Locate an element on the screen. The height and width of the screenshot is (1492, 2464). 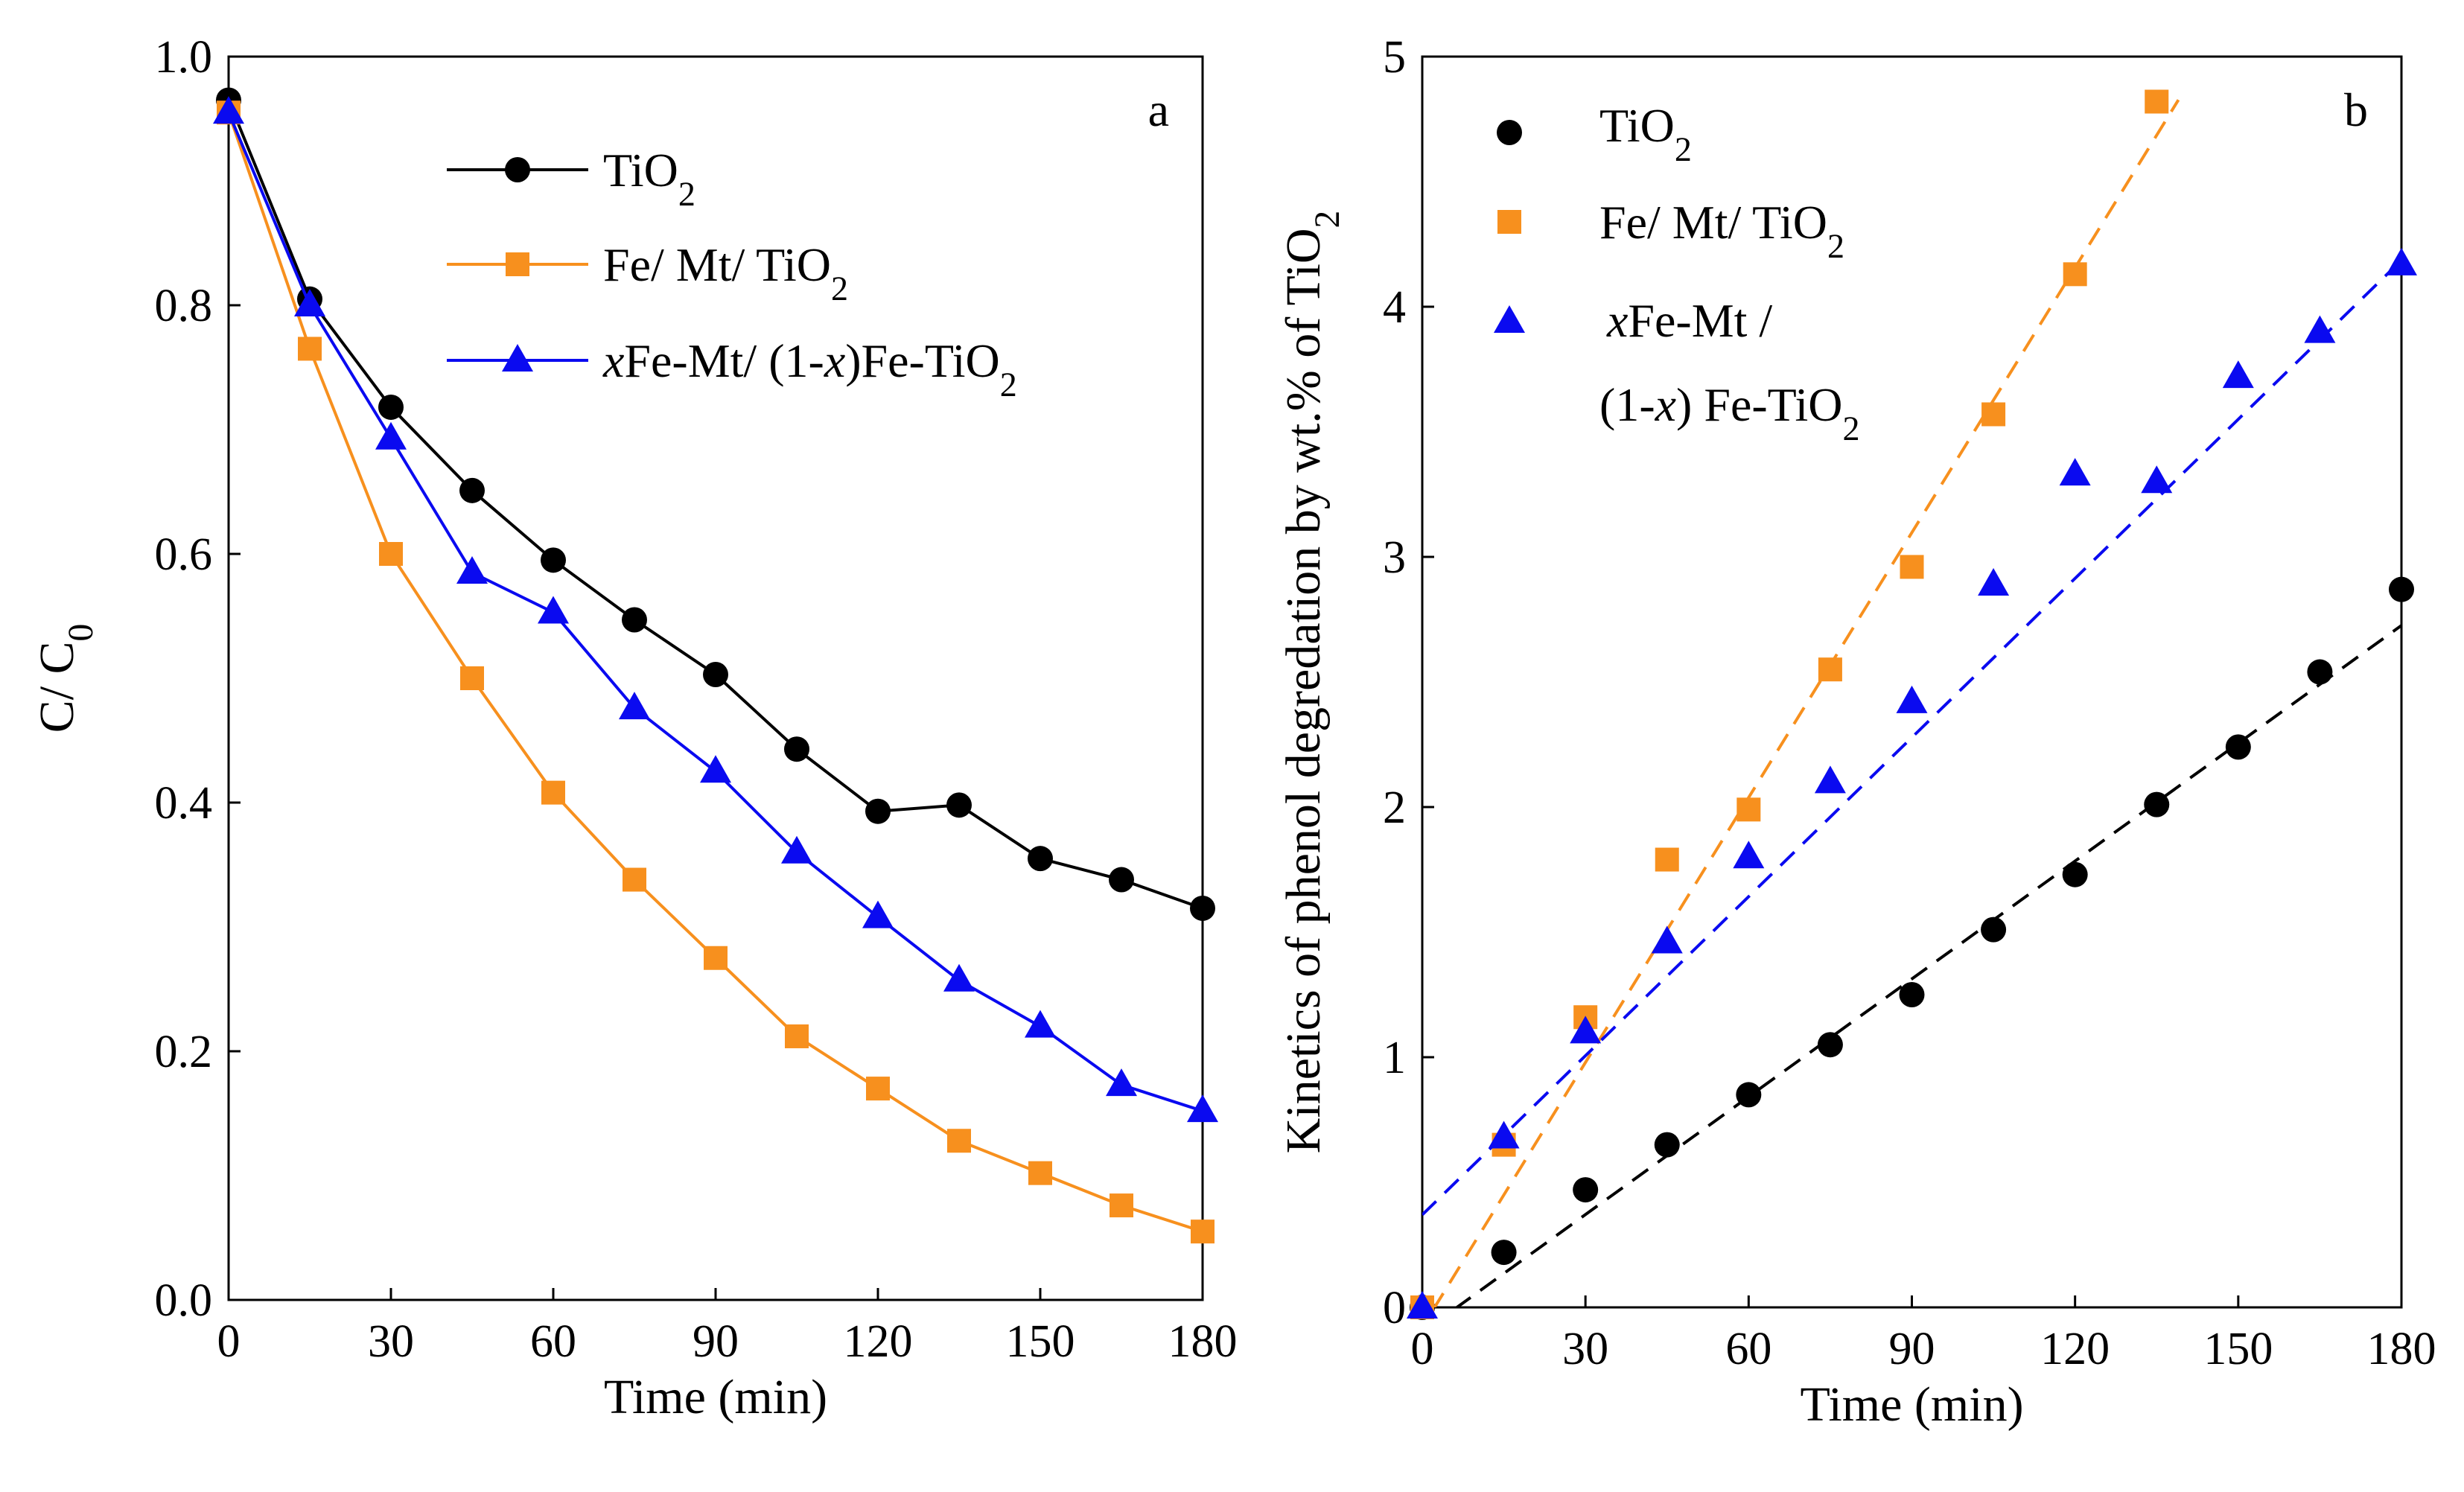
a-legend-entry-2-italic-x: x is located at coordinates (835, 360).